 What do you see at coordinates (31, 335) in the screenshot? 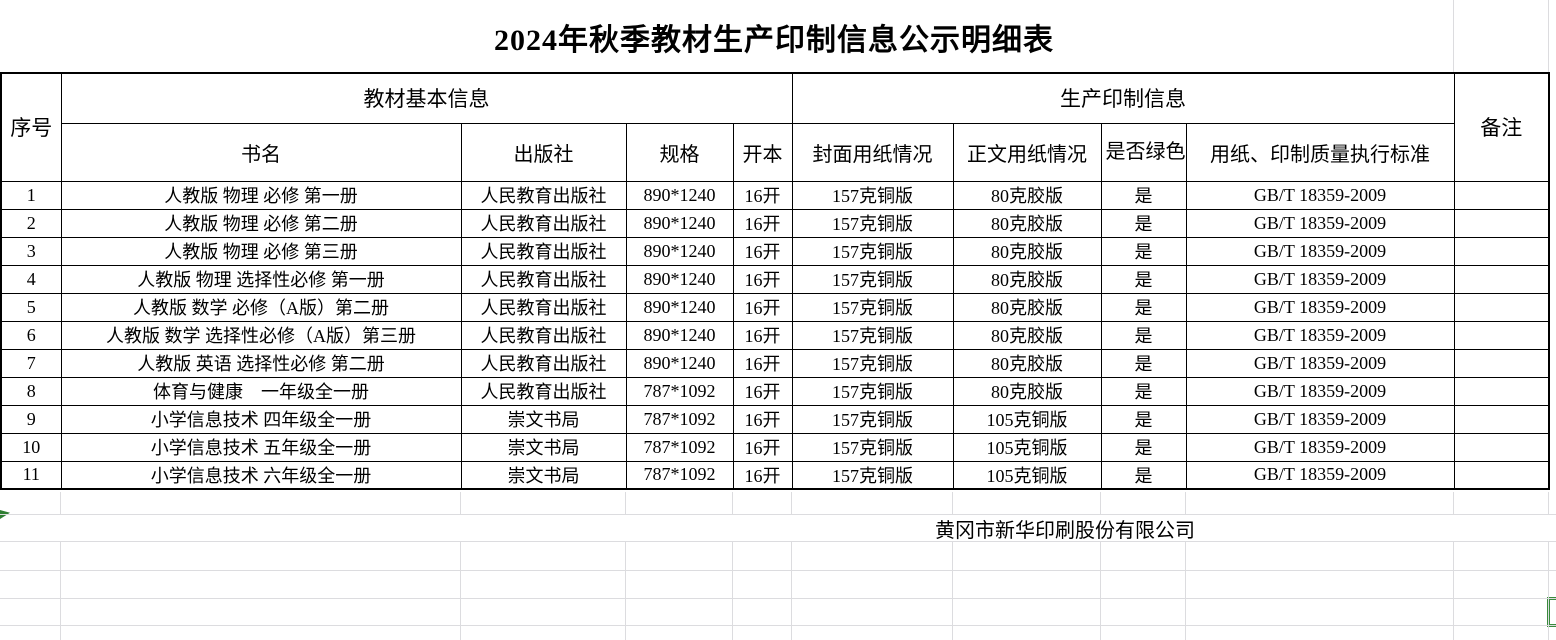
I see `serial-cell: 6` at bounding box center [31, 335].